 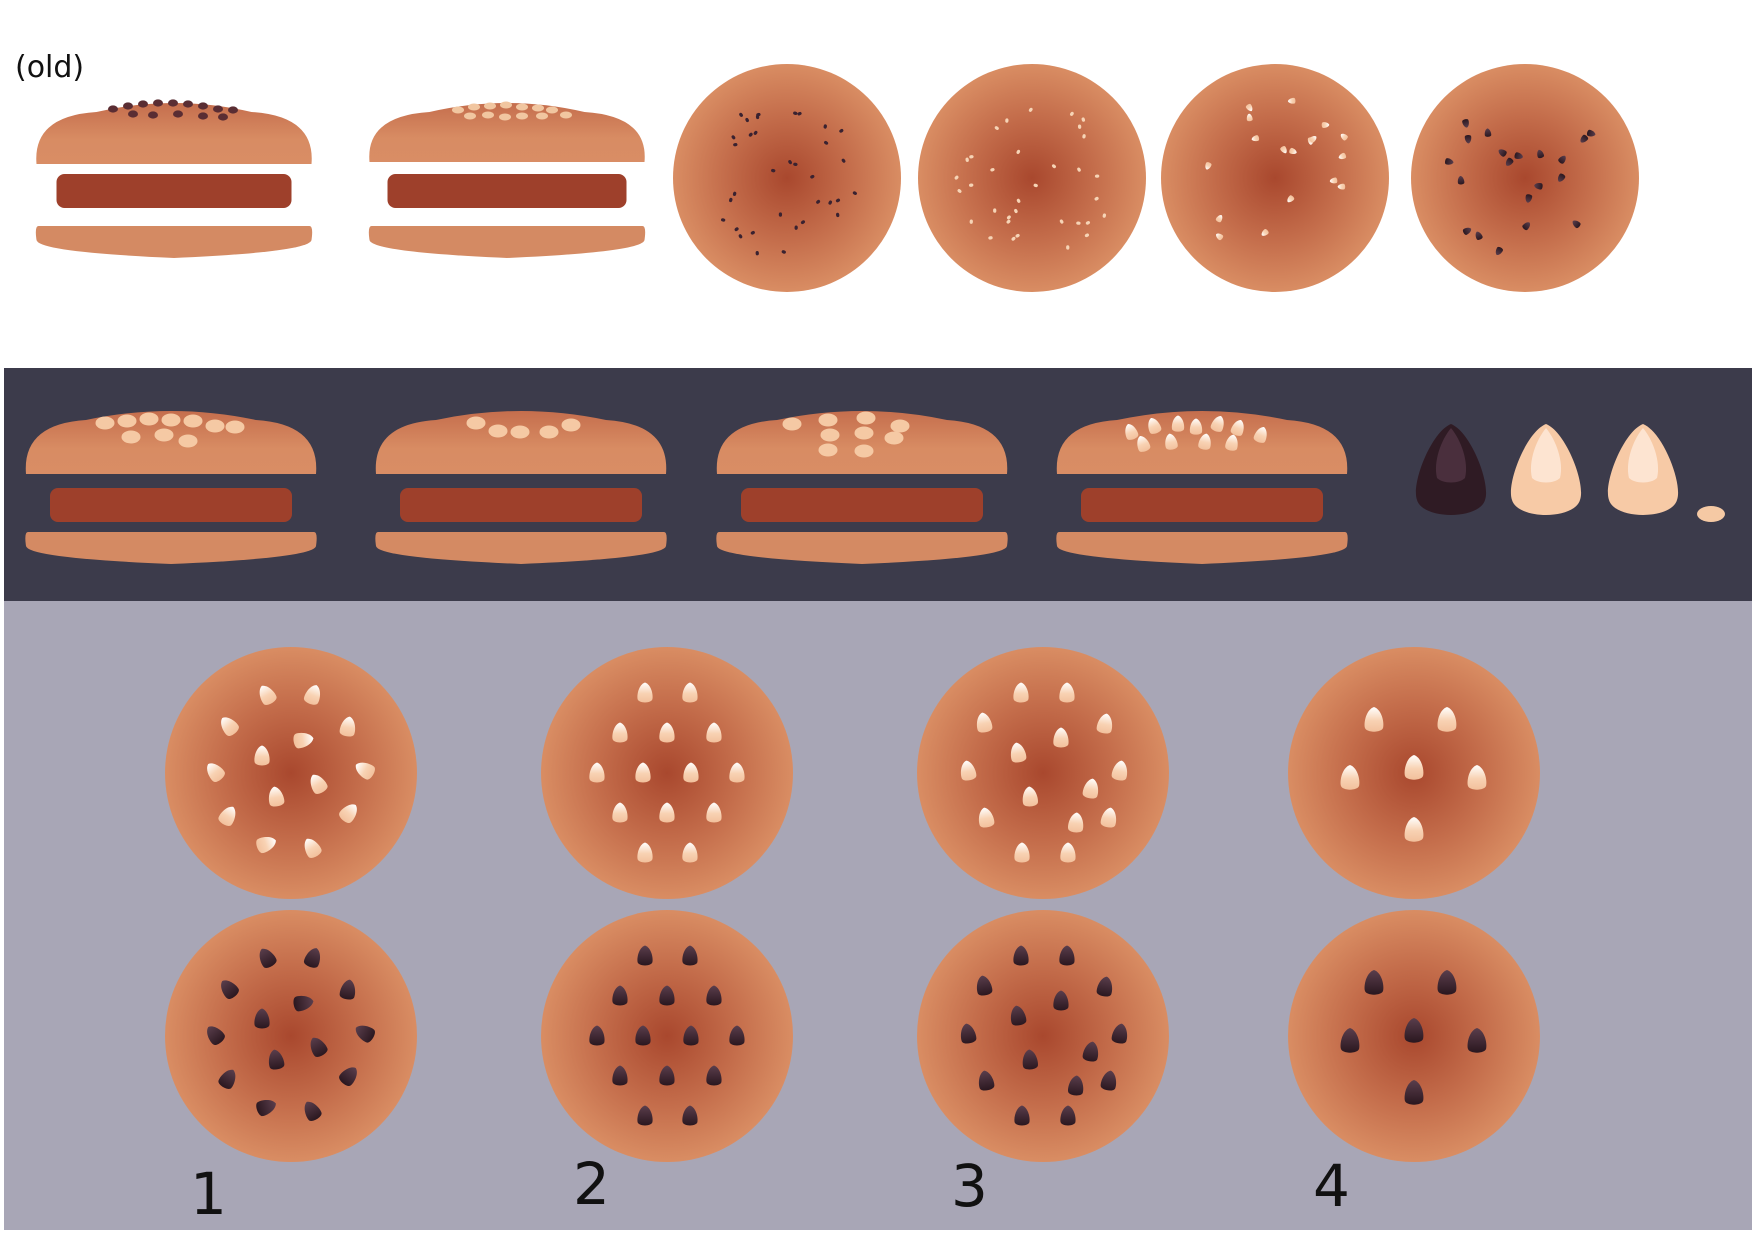 I want to click on variant-4-dark-seed-bun, so click(x=1414, y=1036).